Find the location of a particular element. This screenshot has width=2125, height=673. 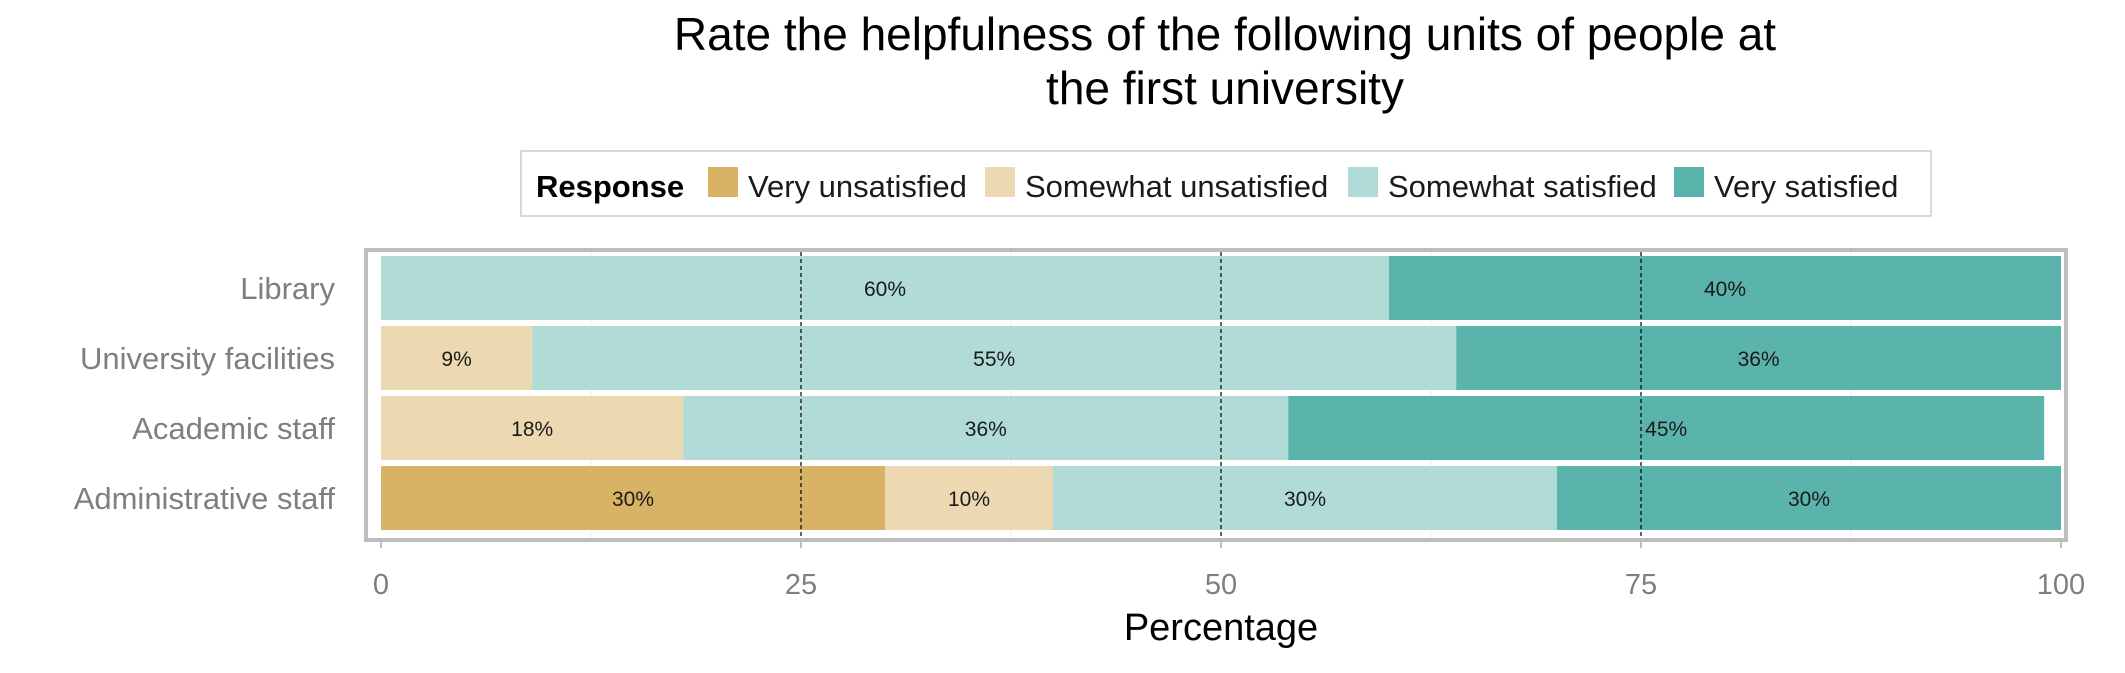

segment-label: 45% is located at coordinates (1666, 429).